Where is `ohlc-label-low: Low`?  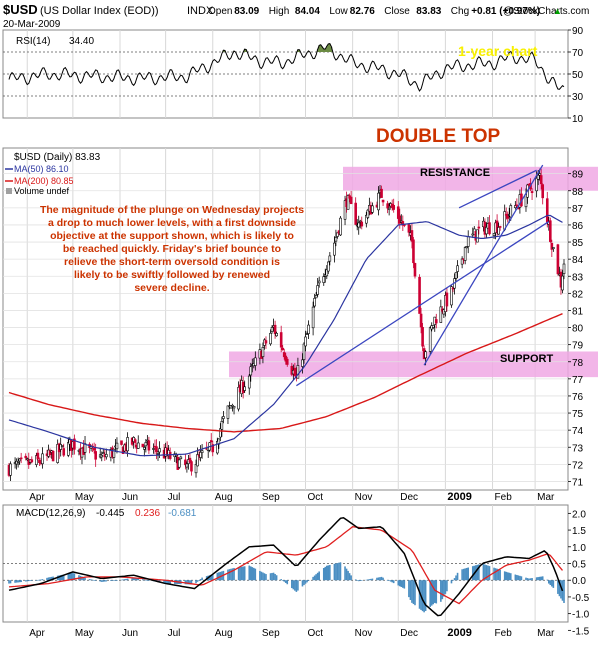 ohlc-label-low: Low is located at coordinates (338, 11).